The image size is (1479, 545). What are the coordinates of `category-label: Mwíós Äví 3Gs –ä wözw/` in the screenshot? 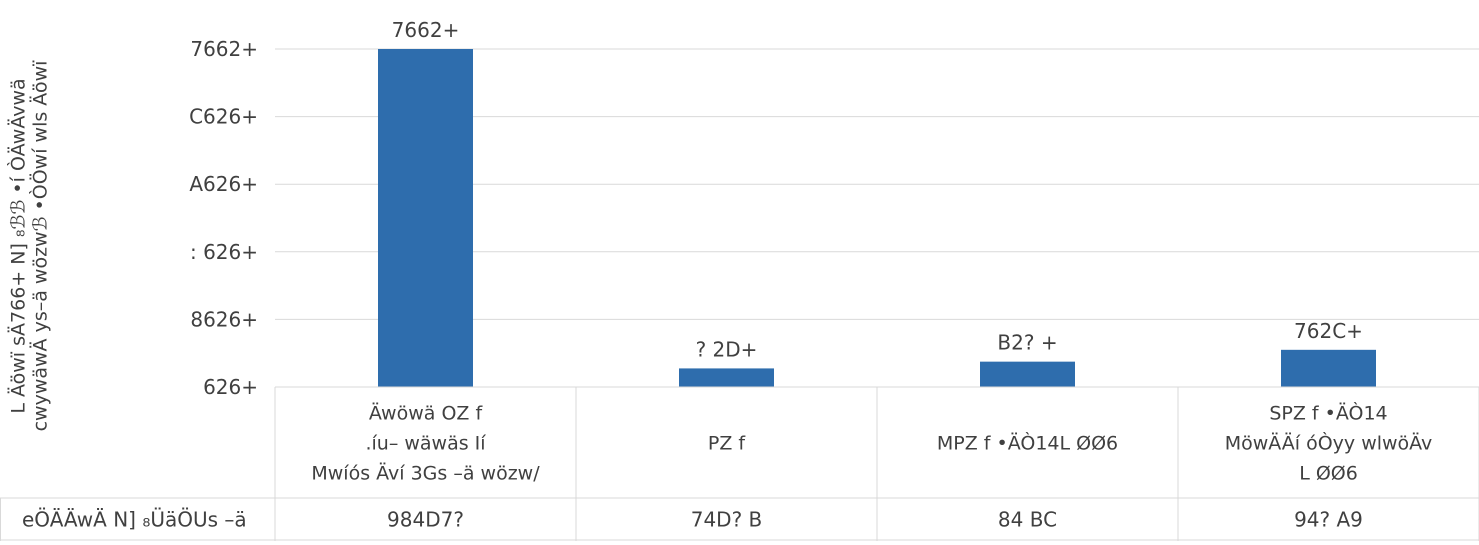 It's located at (425, 473).